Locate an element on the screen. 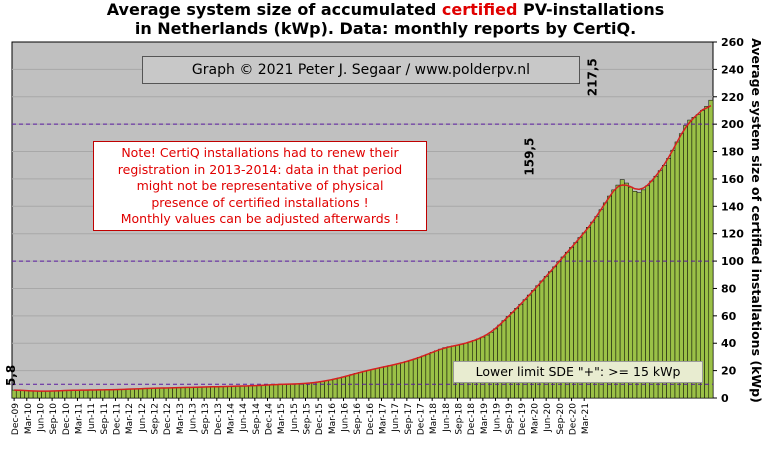  data-label: 159,5 is located at coordinates (529, 157).